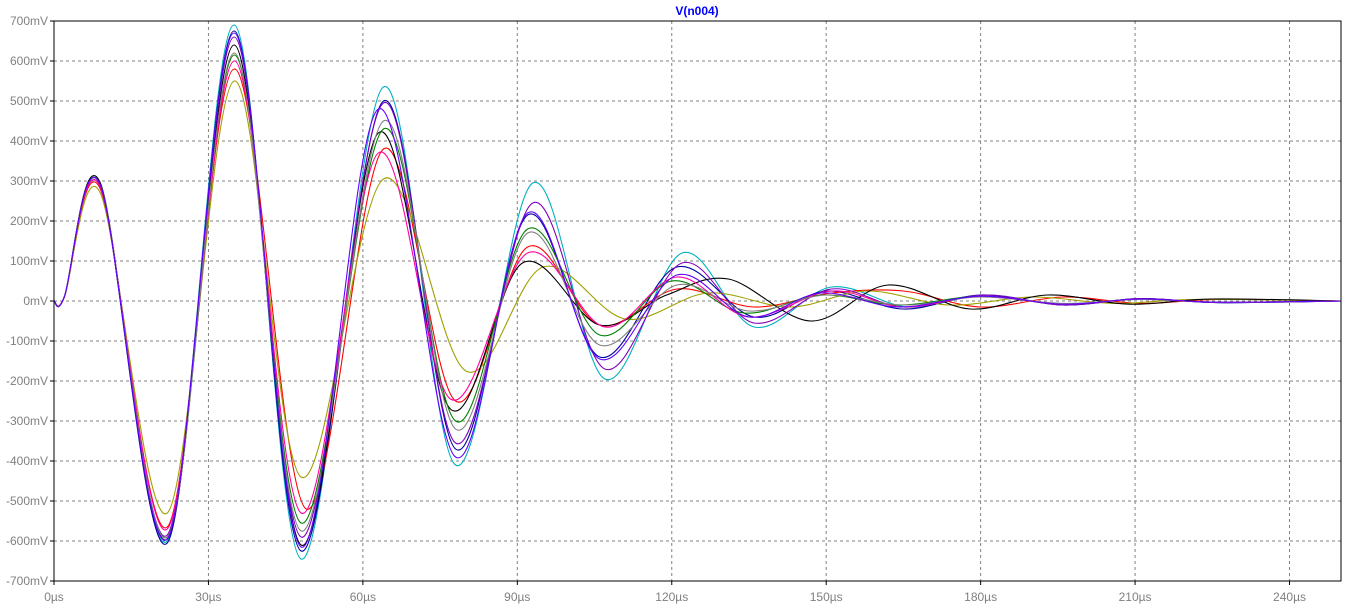 This screenshot has height=609, width=1352. What do you see at coordinates (29, 101) in the screenshot?
I see `y-tick-label: 500mV` at bounding box center [29, 101].